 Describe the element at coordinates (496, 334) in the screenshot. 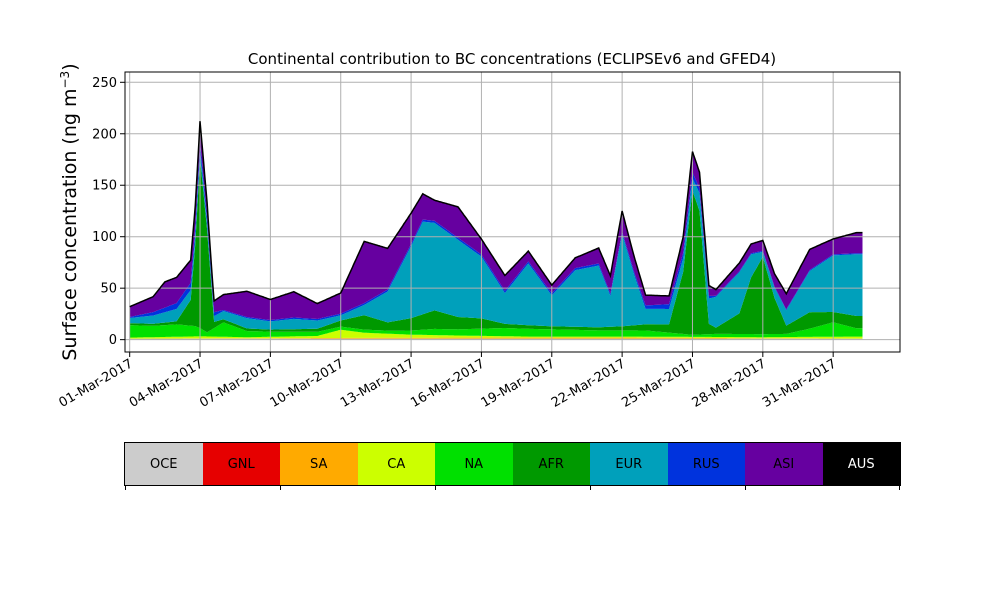

I see `area-series-ca` at that location.